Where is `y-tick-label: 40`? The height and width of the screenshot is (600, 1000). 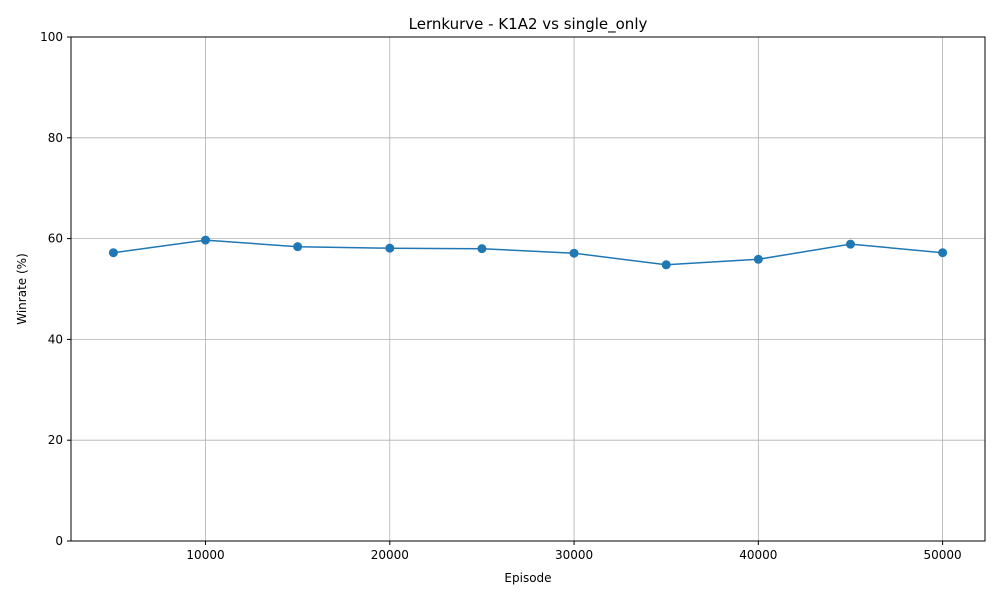 y-tick-label: 40 is located at coordinates (55, 339).